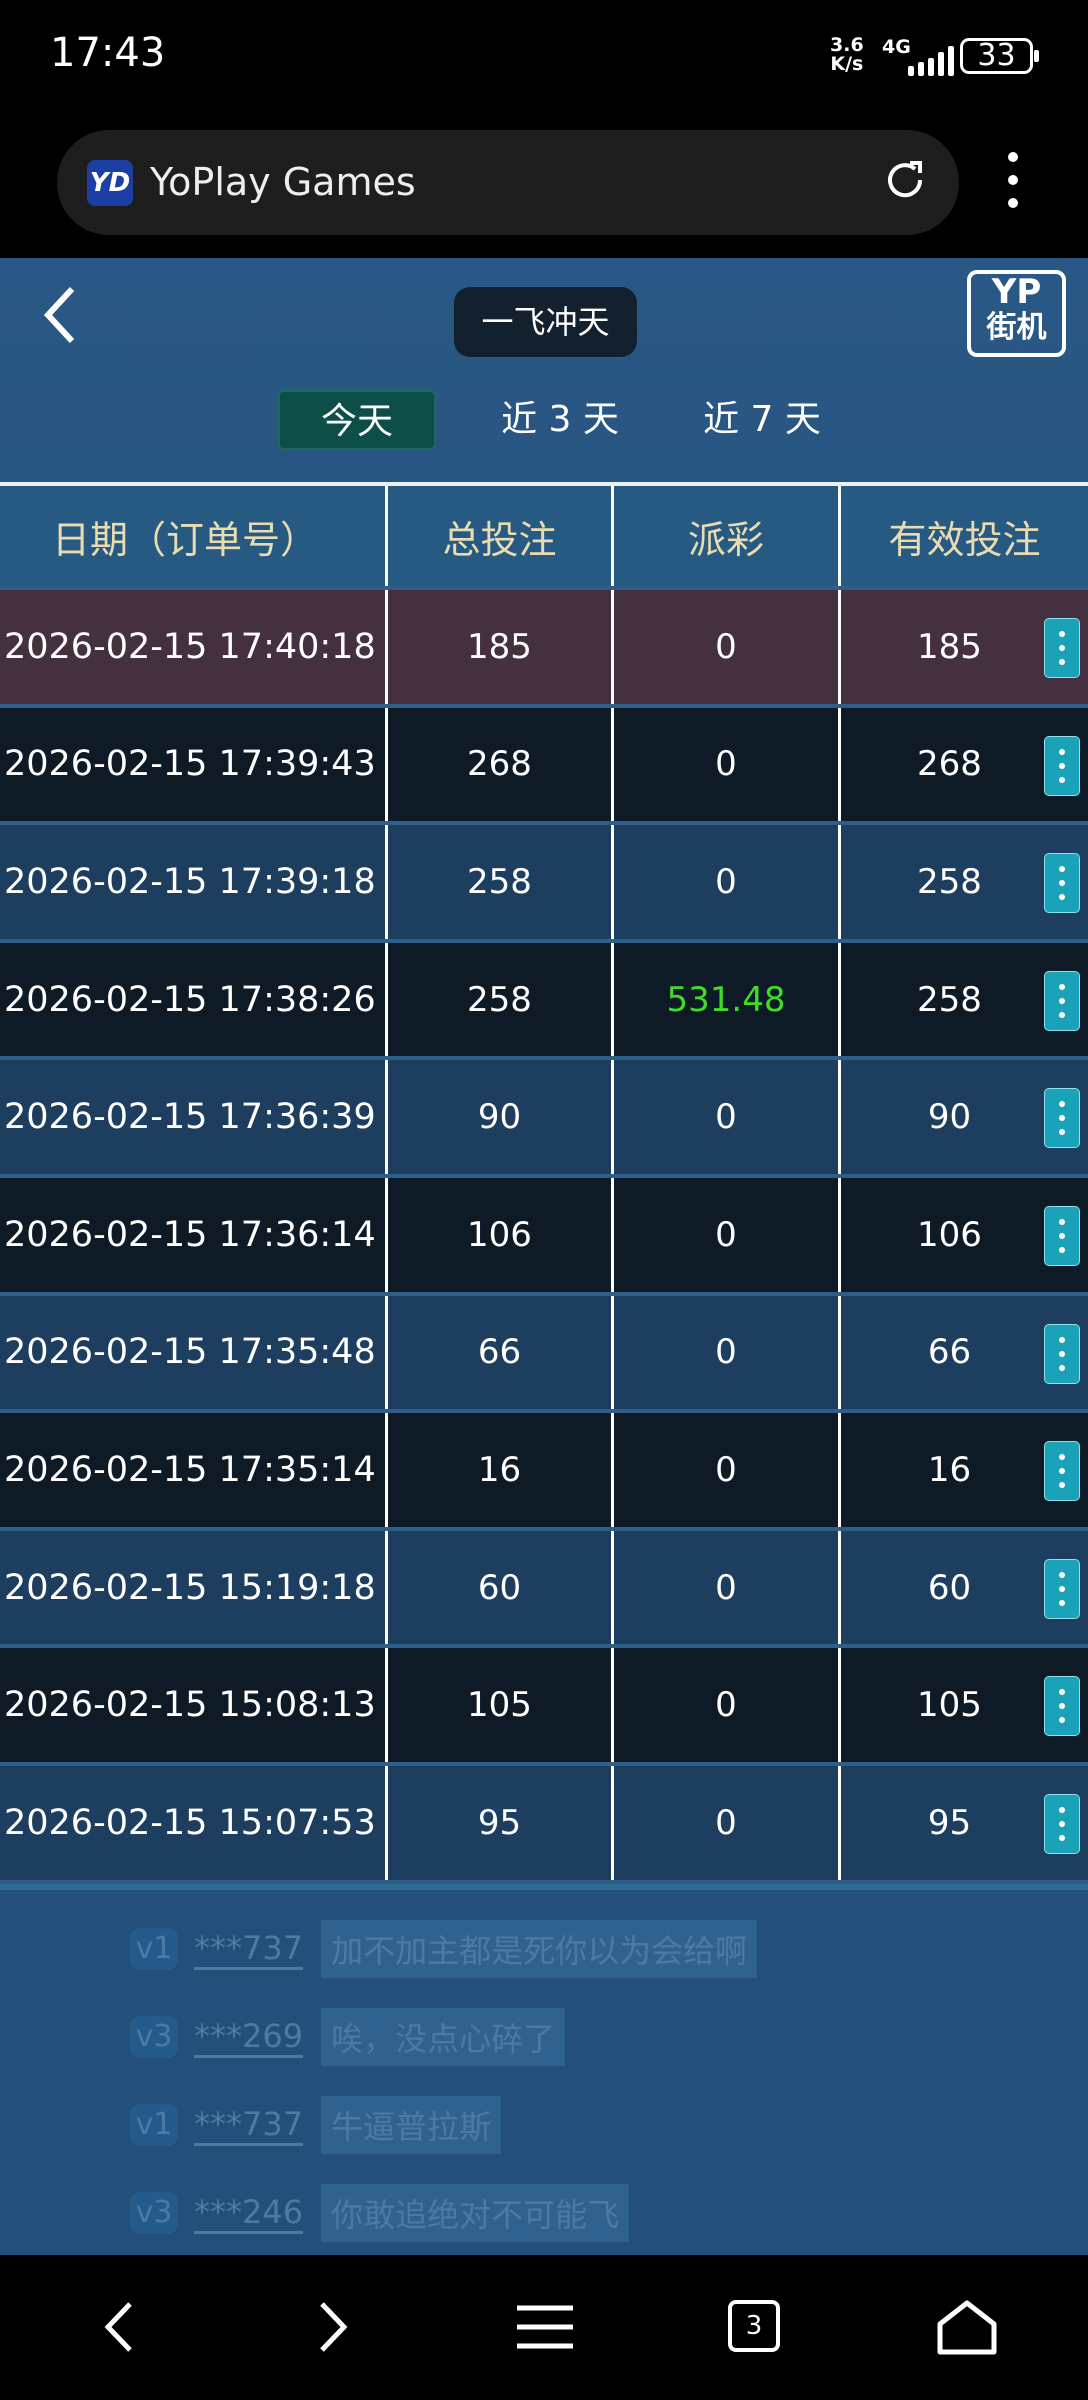 The image size is (1088, 2400). I want to click on valid-bet: 106, so click(949, 1234).